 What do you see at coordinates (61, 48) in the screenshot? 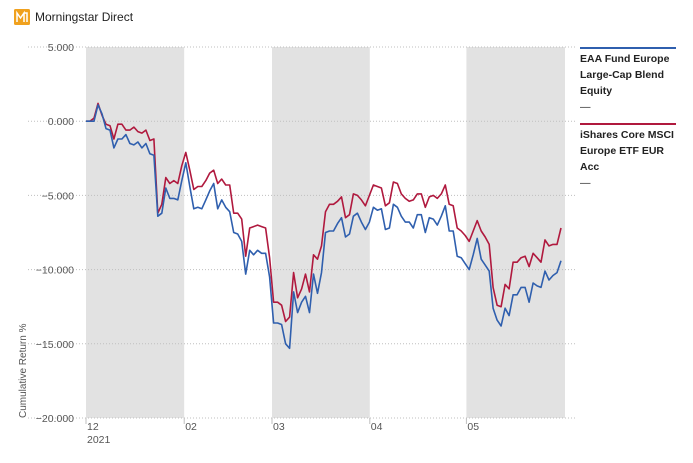
I see `y-tick-label-0: 5.000` at bounding box center [61, 48].